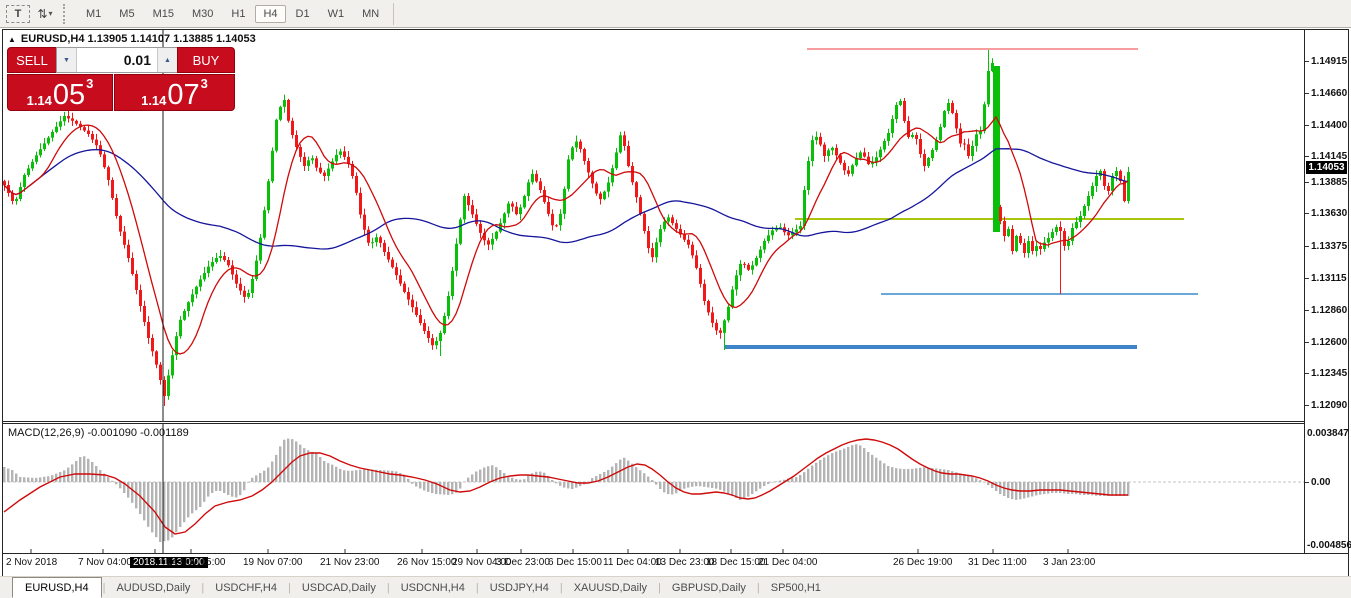  Describe the element at coordinates (632, 562) in the screenshot. I see `time-axis-label: 11 Dec 04:00` at that location.